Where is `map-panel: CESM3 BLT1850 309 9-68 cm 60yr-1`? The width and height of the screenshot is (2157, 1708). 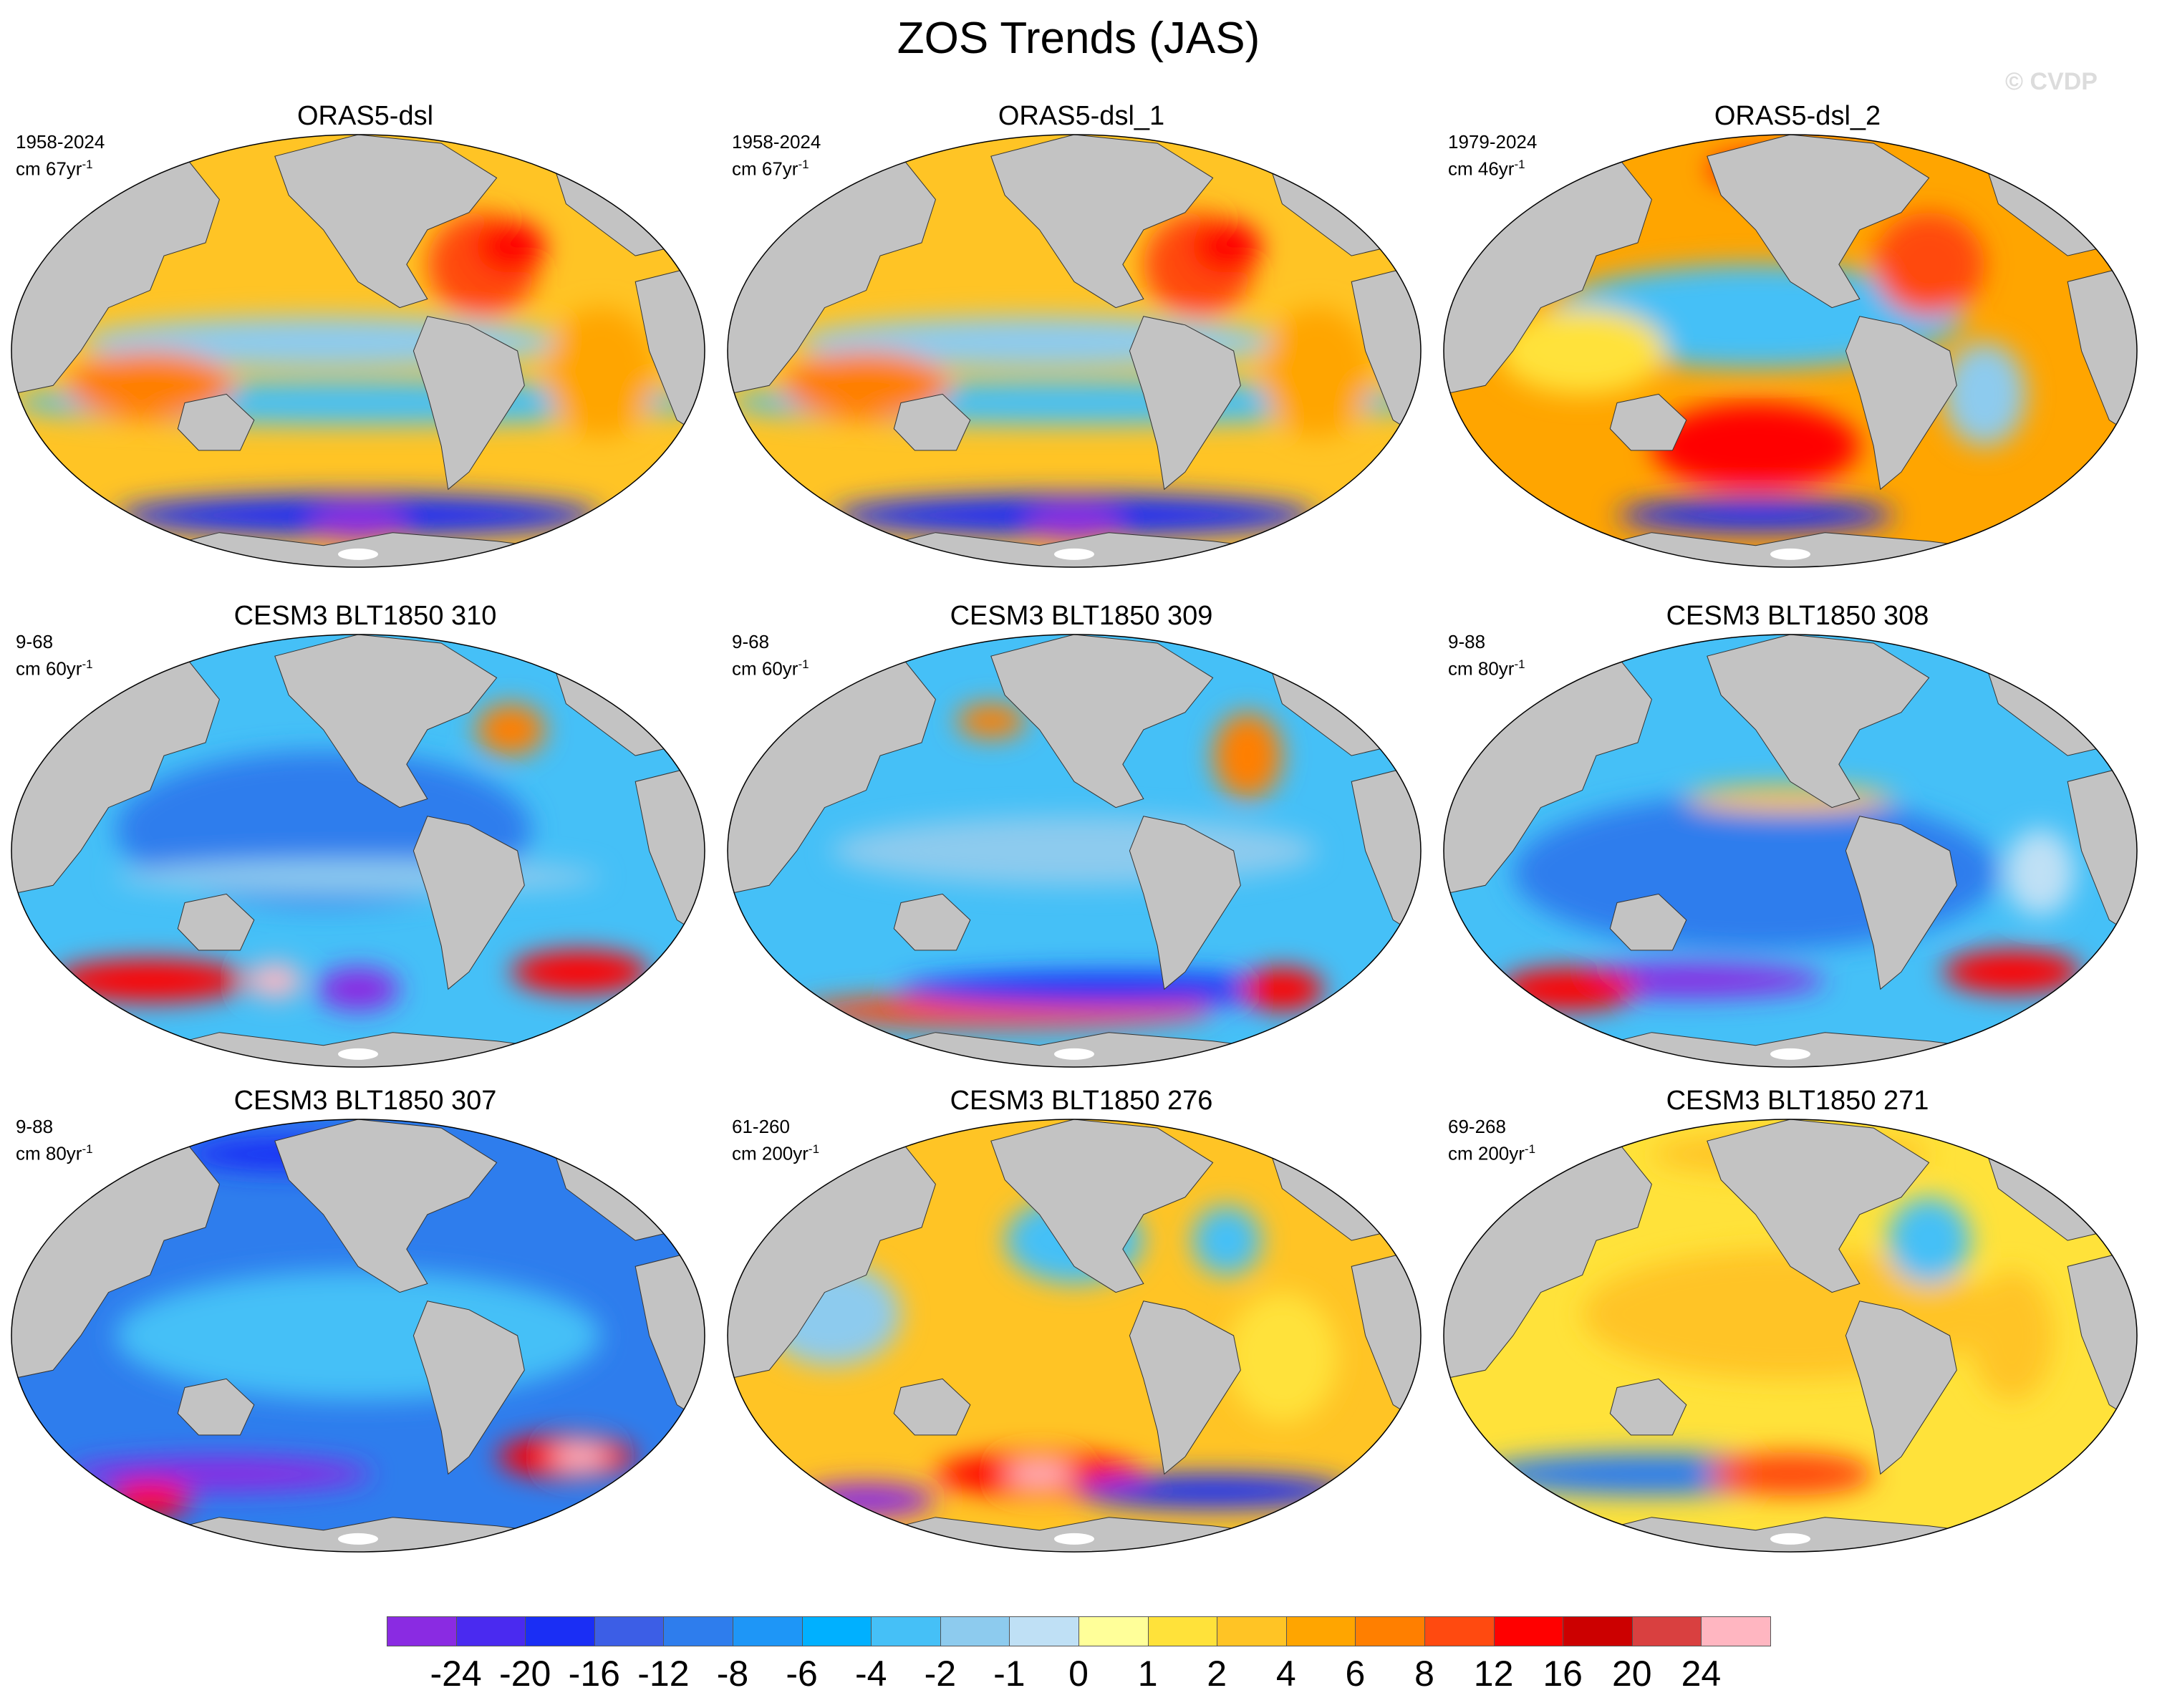 map-panel: CESM3 BLT1850 309 9-68 cm 60yr-1 is located at coordinates (1081, 838).